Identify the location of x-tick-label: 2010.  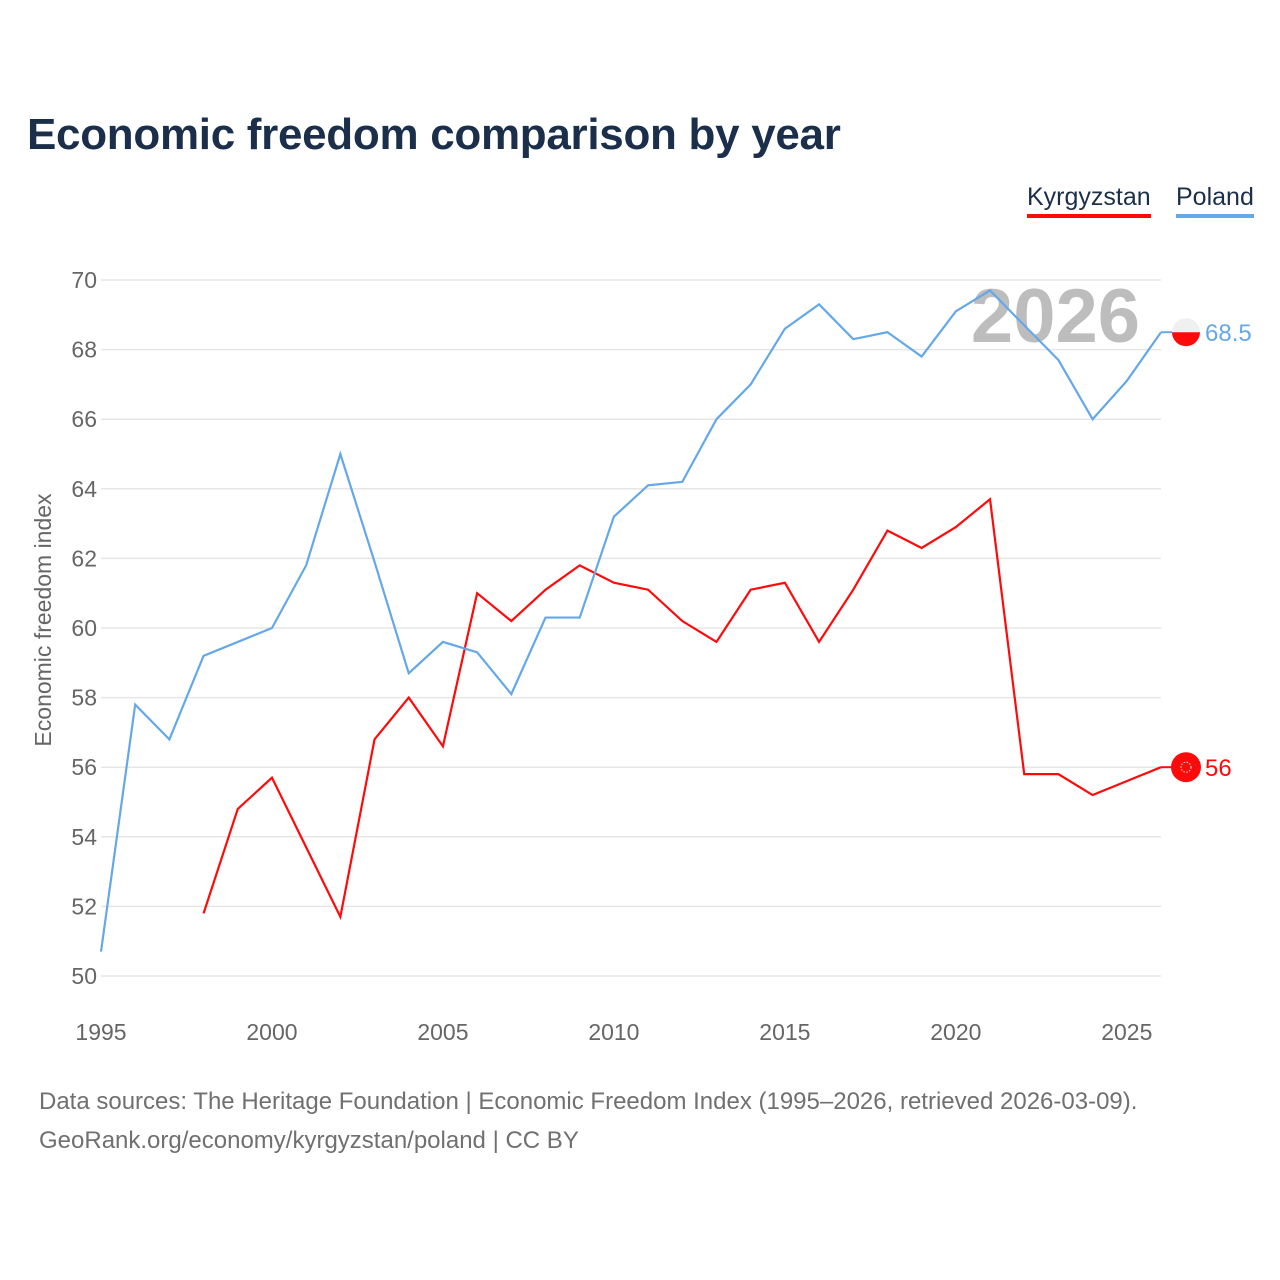
(613, 1032).